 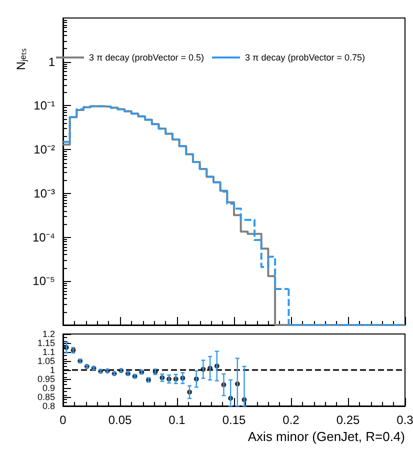 I want to click on y-tick-label: 1.1, so click(x=48, y=352).